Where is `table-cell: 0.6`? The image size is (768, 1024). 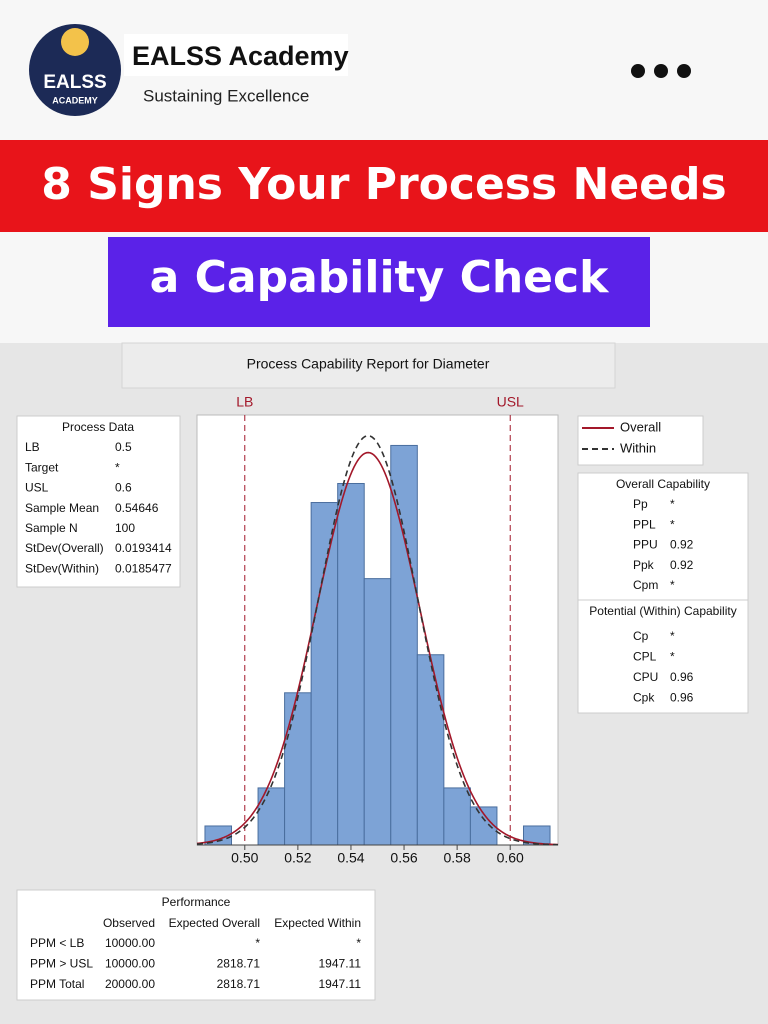 table-cell: 0.6 is located at coordinates (123, 488).